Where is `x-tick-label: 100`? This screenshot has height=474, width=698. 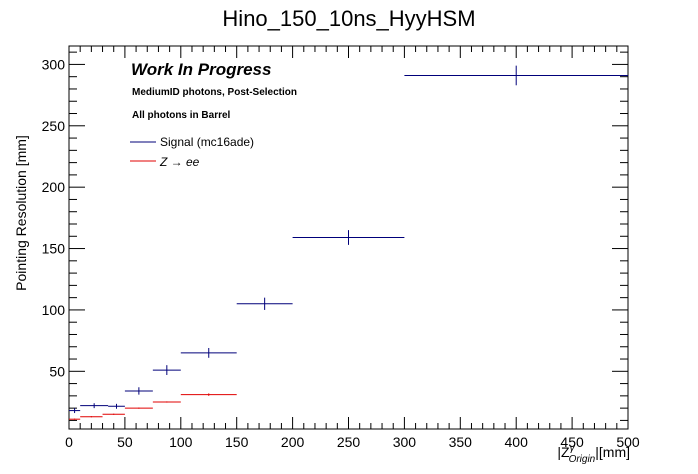 x-tick-label: 100 is located at coordinates (181, 442).